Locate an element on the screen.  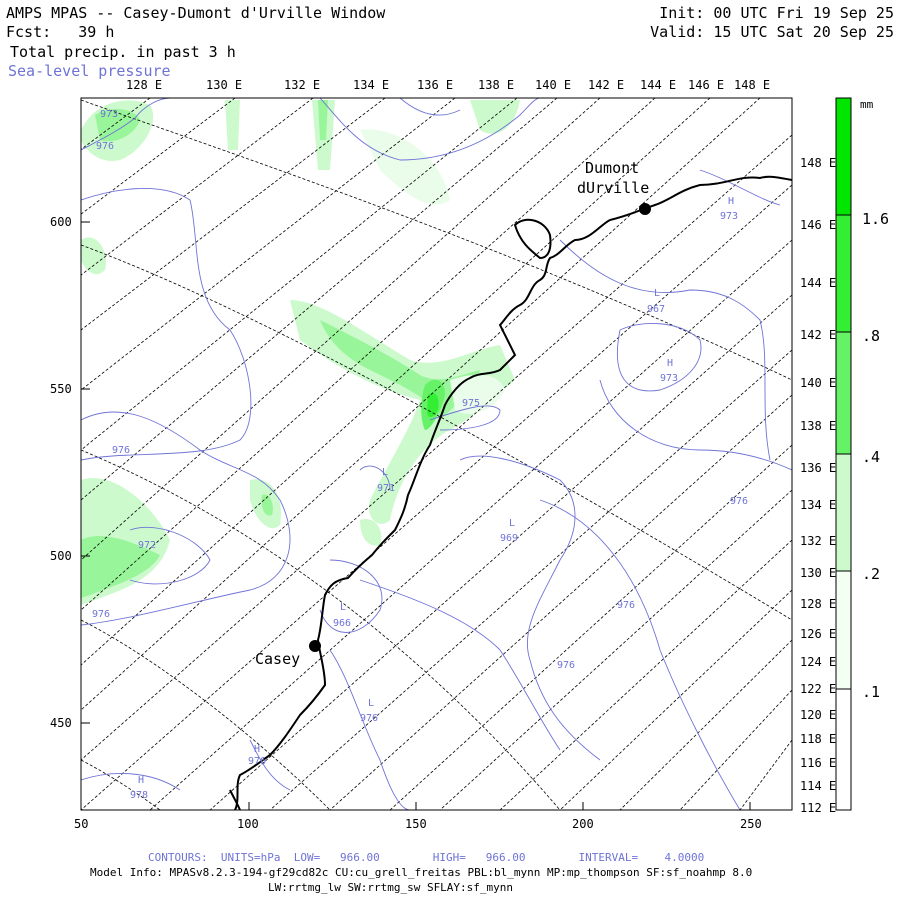
contour-label: 972 is located at coordinates (147, 545).